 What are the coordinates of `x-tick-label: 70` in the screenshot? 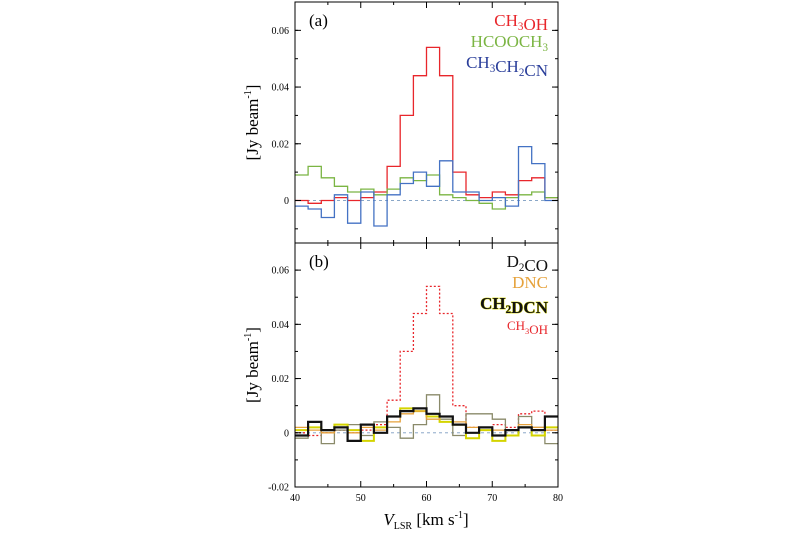 It's located at (492, 498).